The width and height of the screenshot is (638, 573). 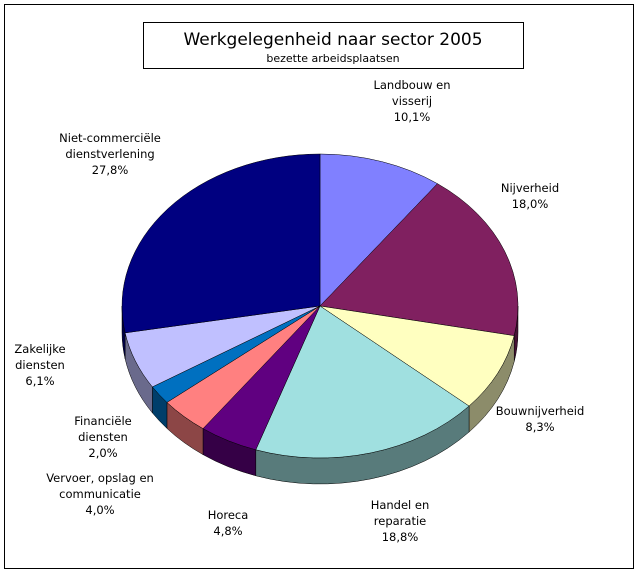 I want to click on slice-label: Zakelijke diensten 6,1%, so click(x=40, y=365).